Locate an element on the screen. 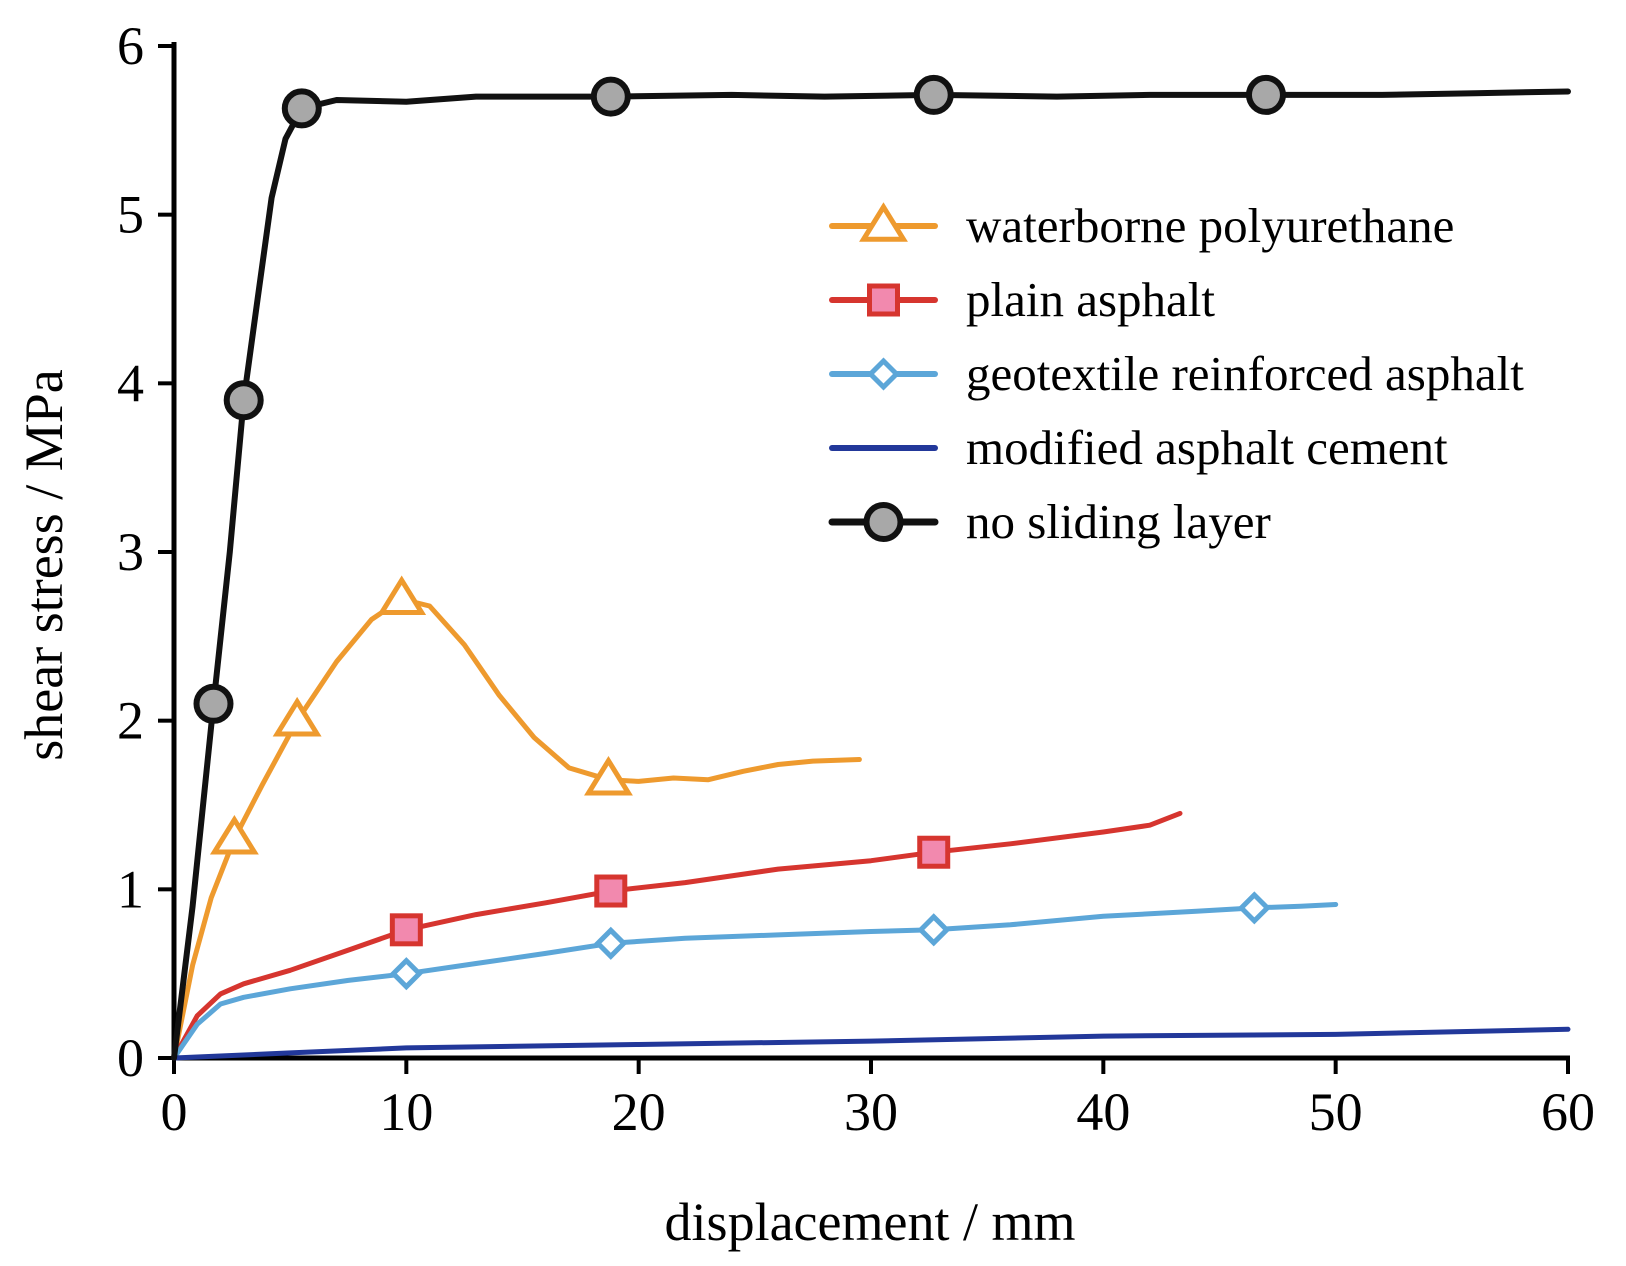 The width and height of the screenshot is (1626, 1266). x-tick-label: 60 is located at coordinates (1568, 1112).